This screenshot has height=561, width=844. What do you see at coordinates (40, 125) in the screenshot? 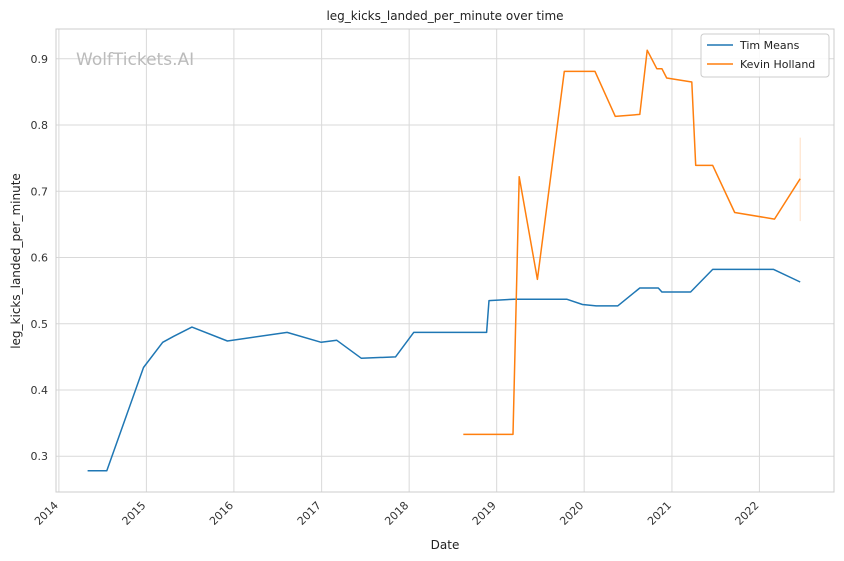
I see `y-tick-label: 0.8` at bounding box center [40, 125].